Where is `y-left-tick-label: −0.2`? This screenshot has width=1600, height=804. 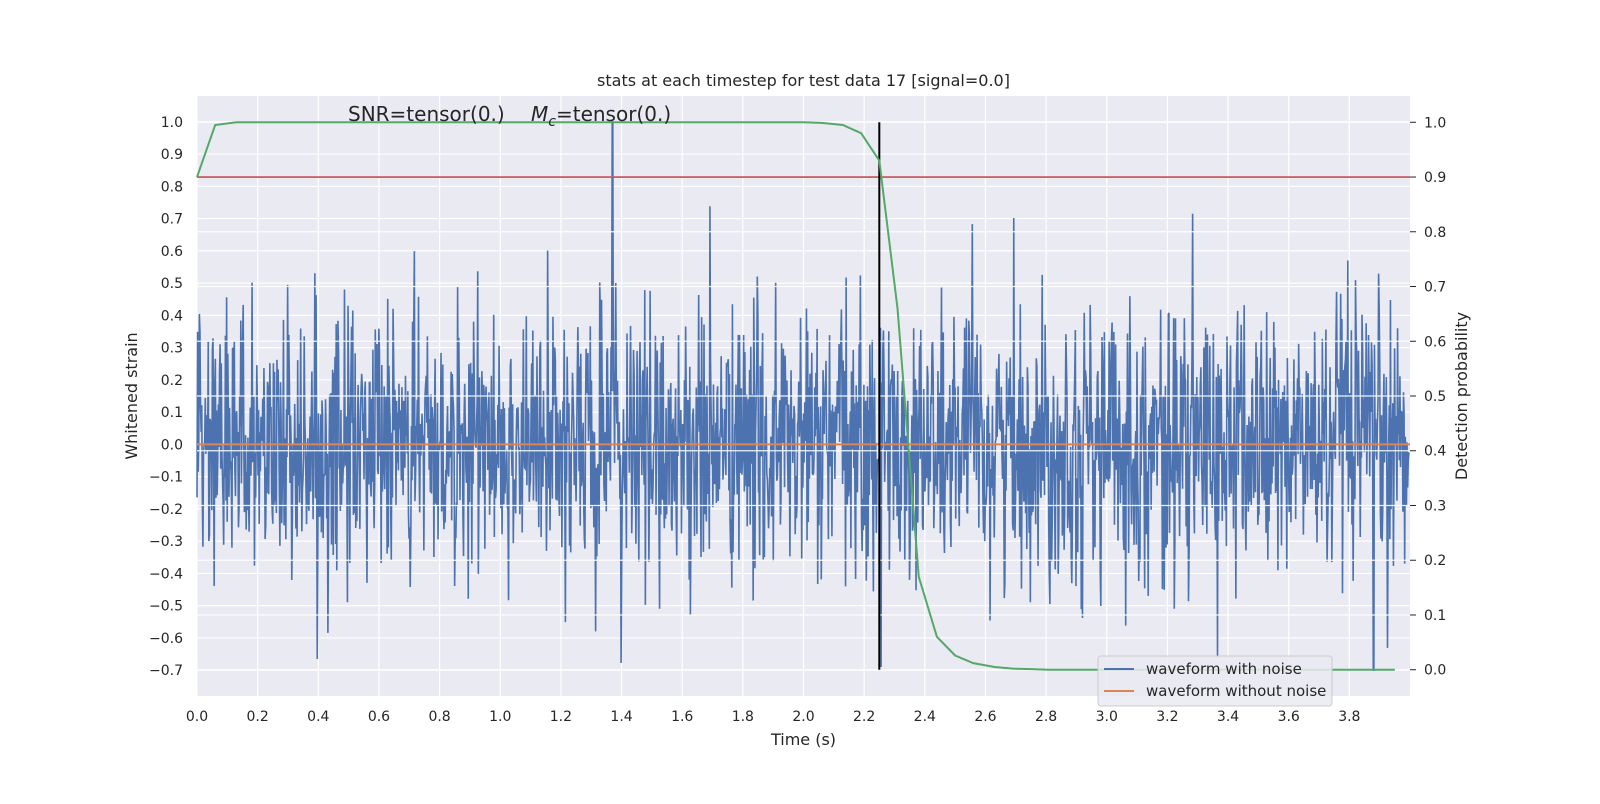
y-left-tick-label: −0.2 is located at coordinates (166, 510).